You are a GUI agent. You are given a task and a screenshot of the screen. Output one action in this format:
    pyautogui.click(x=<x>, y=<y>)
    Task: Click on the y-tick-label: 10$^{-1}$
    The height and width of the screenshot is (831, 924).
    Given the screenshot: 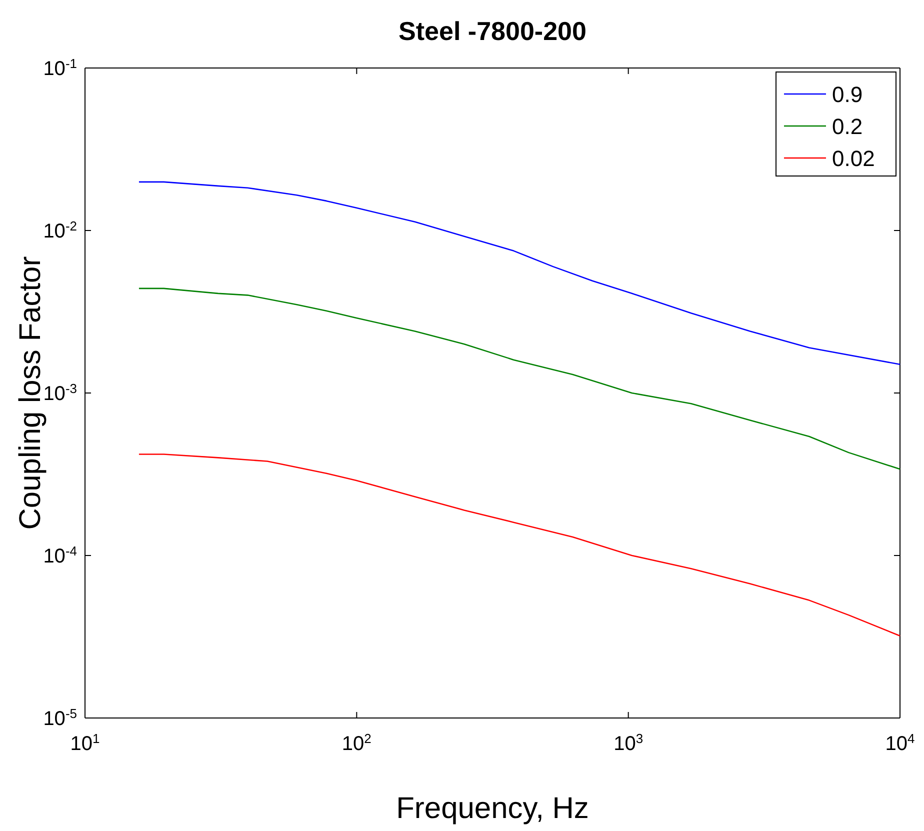 What is the action you would take?
    pyautogui.click(x=60, y=68)
    